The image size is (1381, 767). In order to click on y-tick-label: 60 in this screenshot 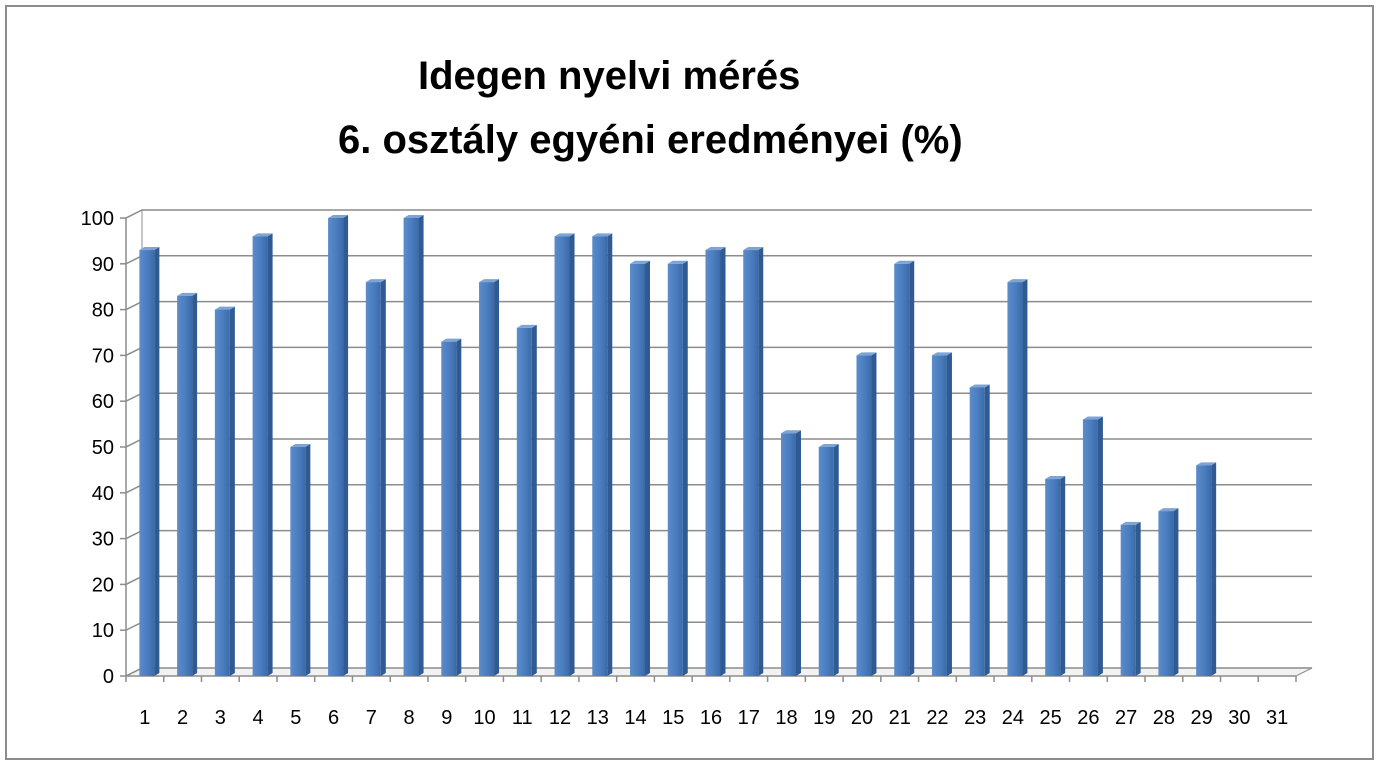, I will do `click(103, 402)`.